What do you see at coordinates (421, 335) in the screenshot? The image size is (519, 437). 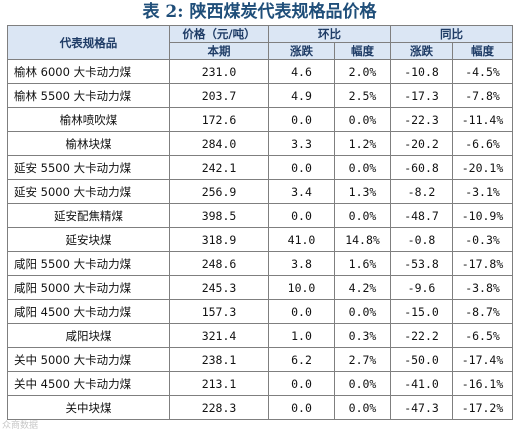 I see `yoy-change: -22.2` at bounding box center [421, 335].